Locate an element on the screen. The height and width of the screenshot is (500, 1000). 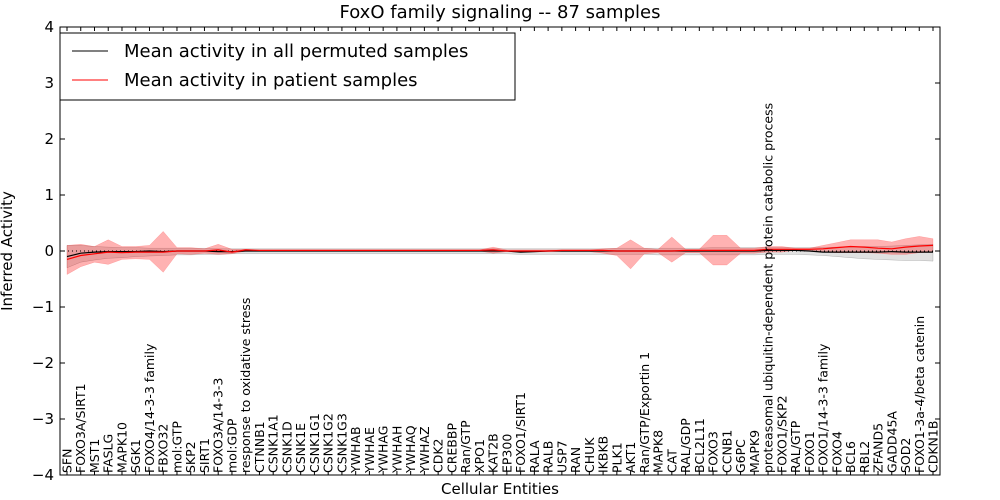
y-tick-label: 3 is located at coordinates (49, 83).